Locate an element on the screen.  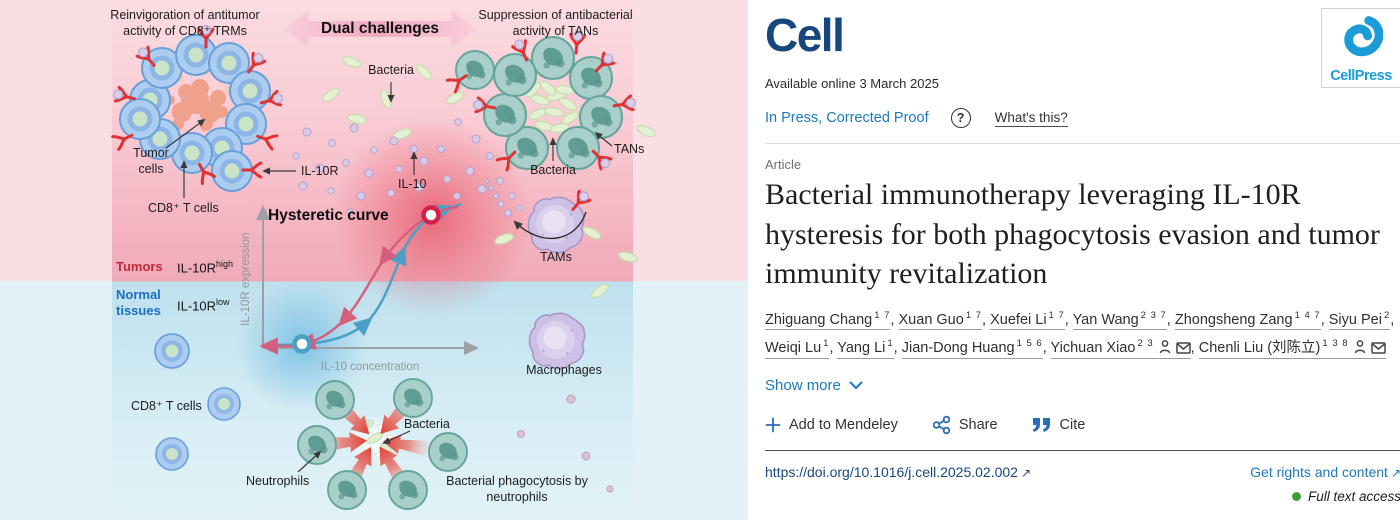
cellpress-logo-text: CellPress is located at coordinates (1361, 76).